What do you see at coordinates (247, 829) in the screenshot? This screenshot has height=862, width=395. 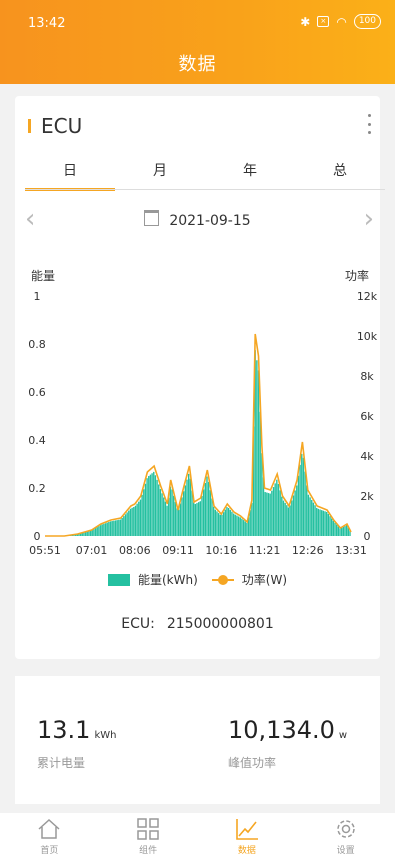 I see `chart-icon` at bounding box center [247, 829].